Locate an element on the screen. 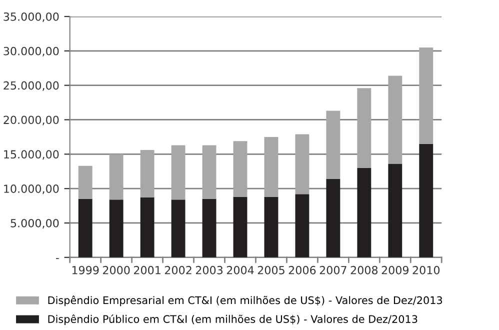  x-tick-label: 2004 is located at coordinates (240, 270).